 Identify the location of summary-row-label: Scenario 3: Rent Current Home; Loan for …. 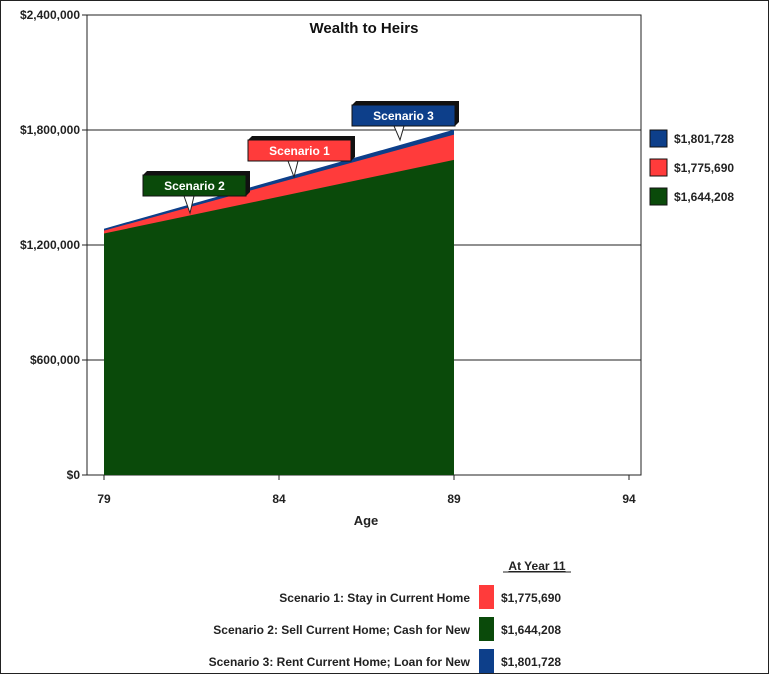
(340, 662).